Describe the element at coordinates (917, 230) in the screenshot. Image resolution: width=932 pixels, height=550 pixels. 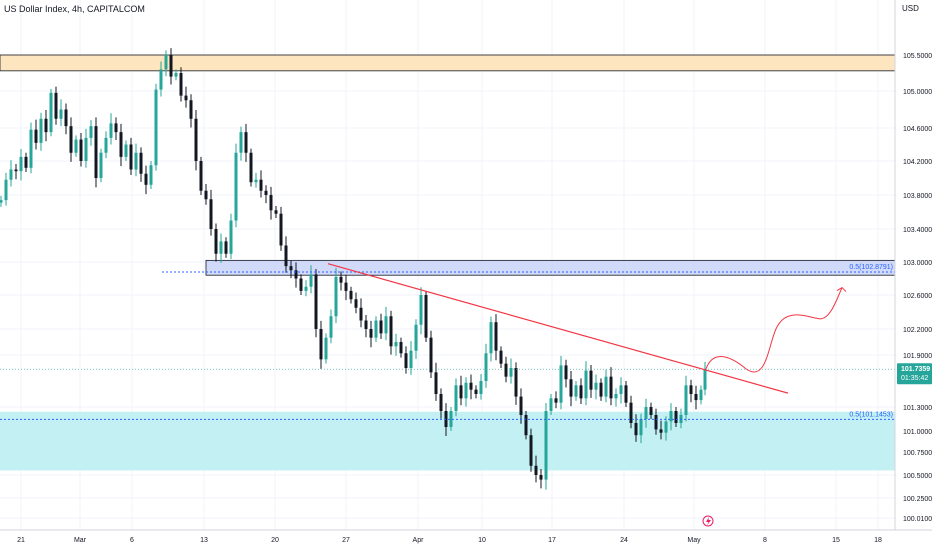
I see `y-tick-label: 103.4000` at that location.